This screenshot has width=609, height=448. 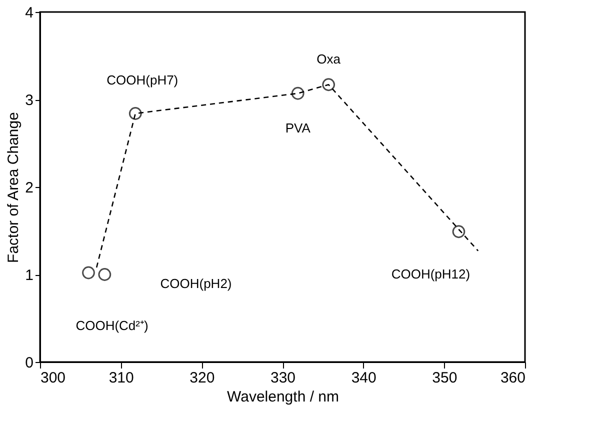 What do you see at coordinates (53, 378) in the screenshot?
I see `x-tick-label: 300` at bounding box center [53, 378].